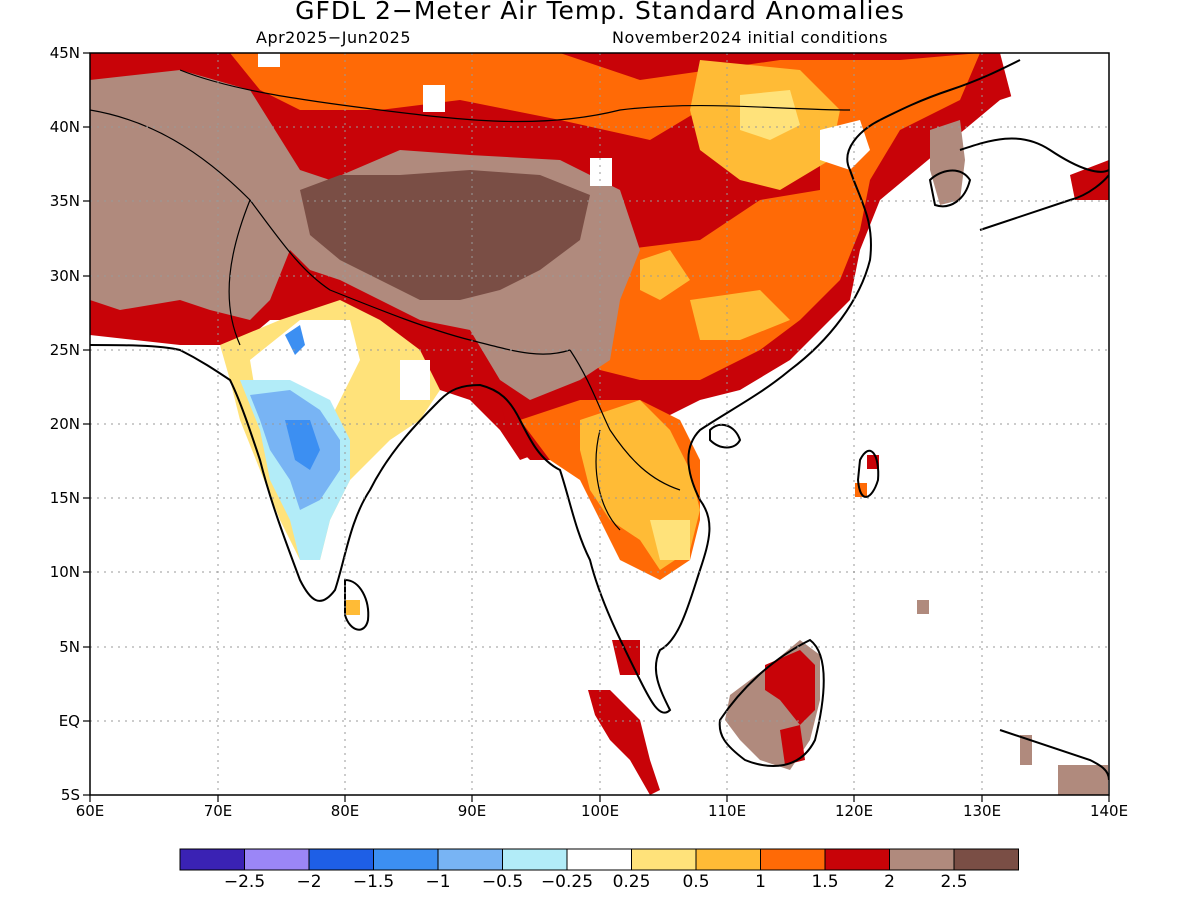 This screenshot has height=900, width=1200. I want to click on colorbar-label: −0.25, so click(567, 882).